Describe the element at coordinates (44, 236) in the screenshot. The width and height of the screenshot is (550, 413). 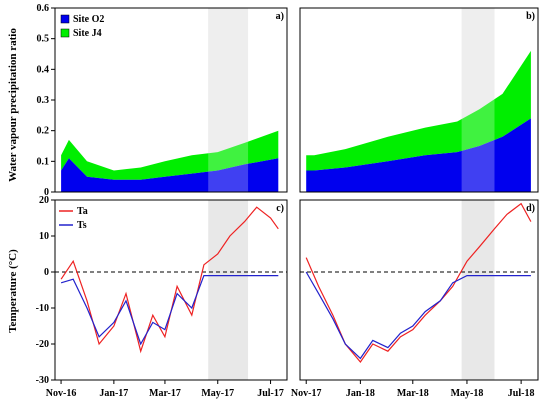
I see `y-tick-label: 10` at that location.